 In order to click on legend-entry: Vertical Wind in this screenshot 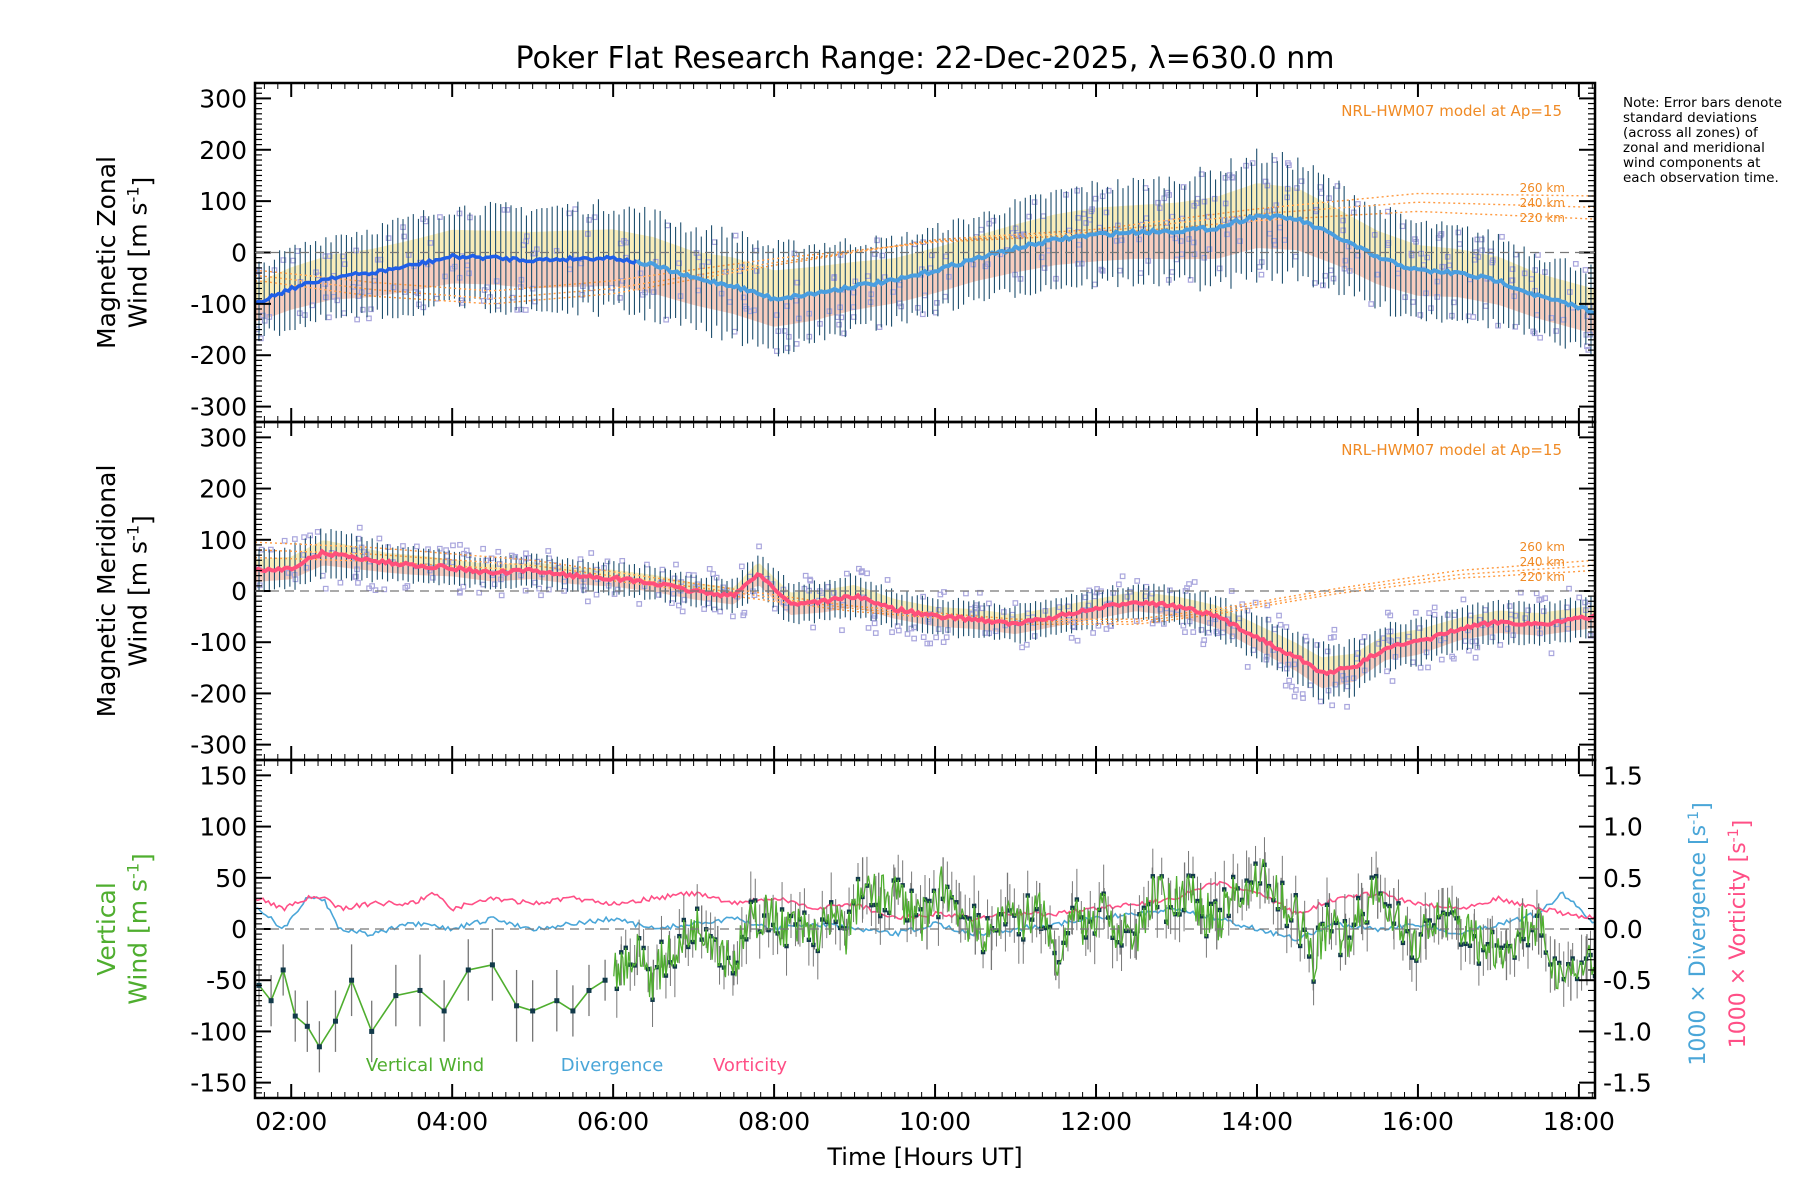, I will do `click(425, 1065)`.